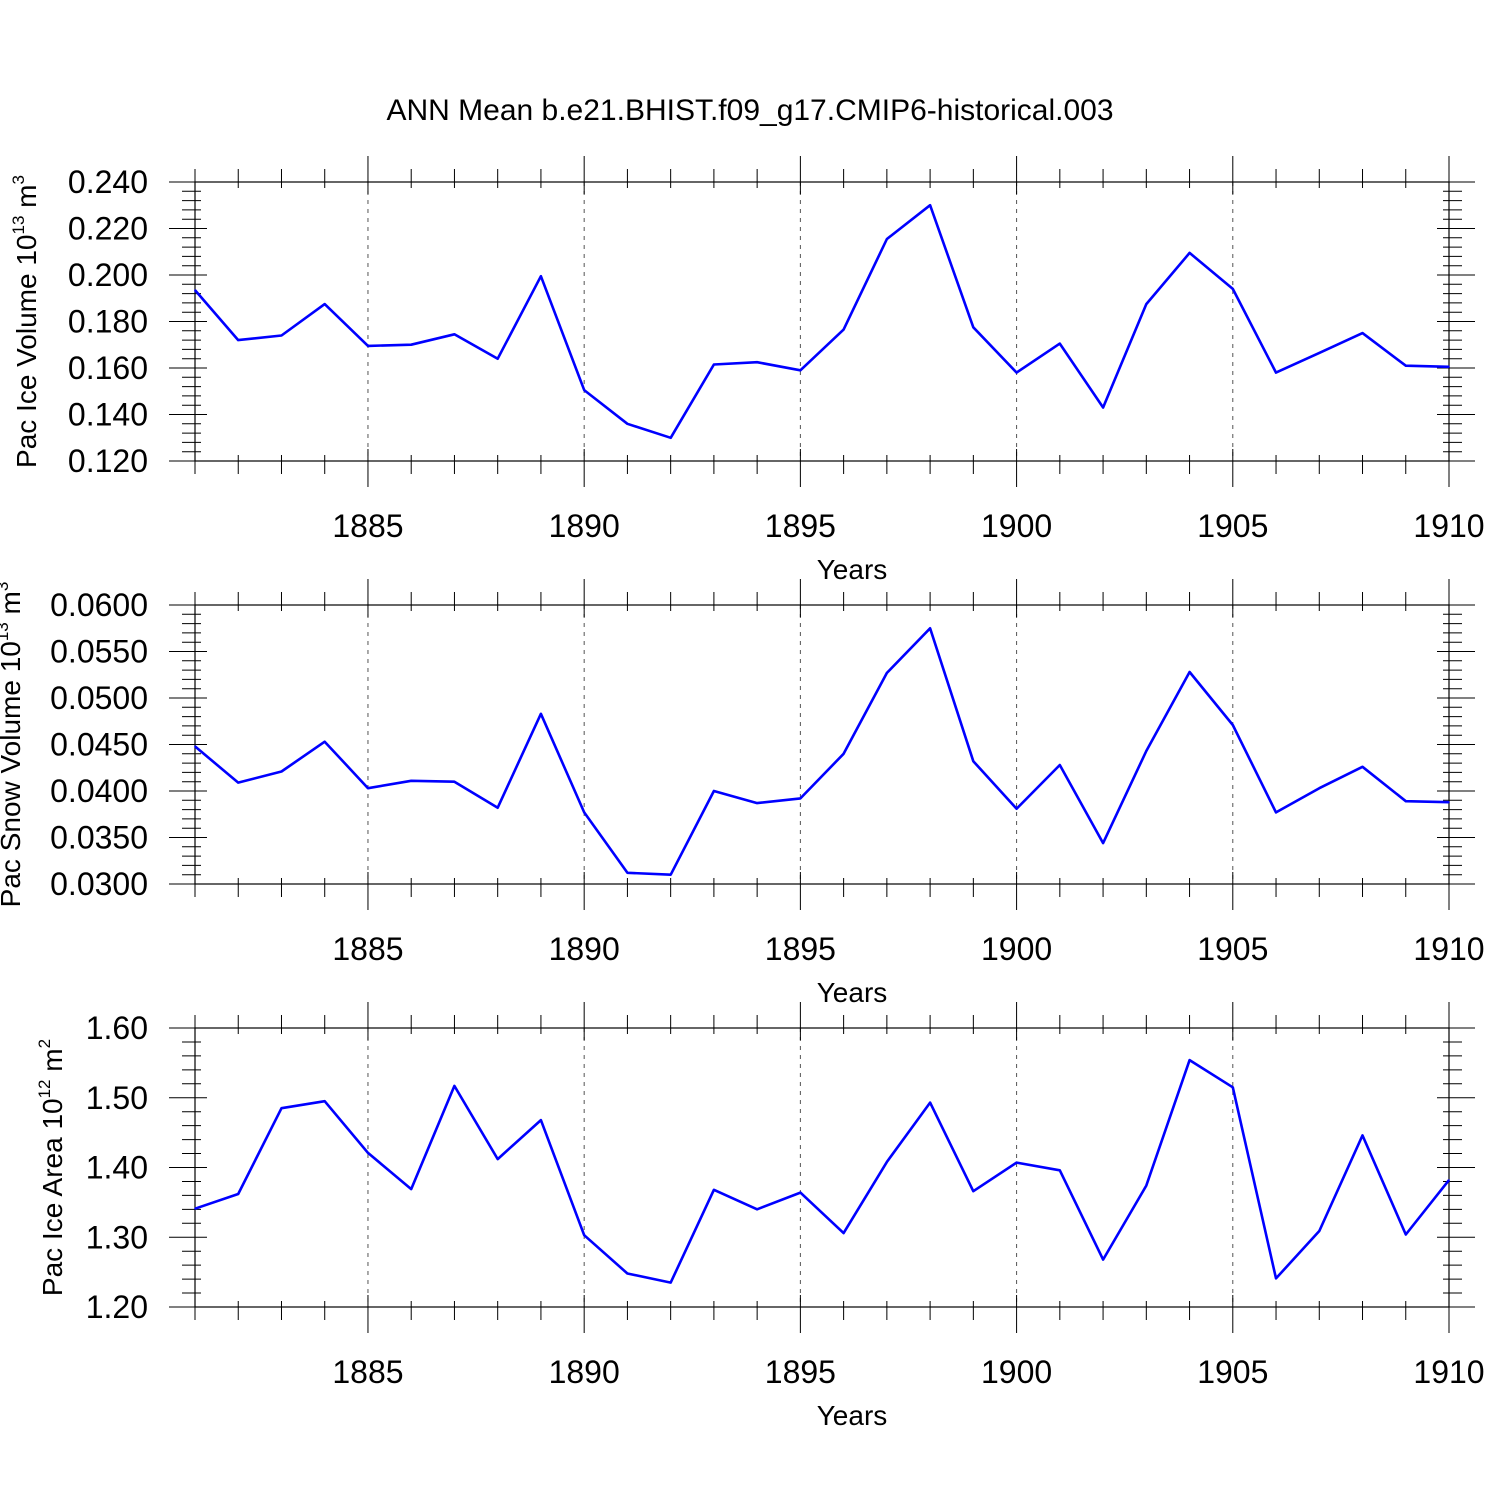  Describe the element at coordinates (117, 1098) in the screenshot. I see `y-tick-label: 1.50` at that location.